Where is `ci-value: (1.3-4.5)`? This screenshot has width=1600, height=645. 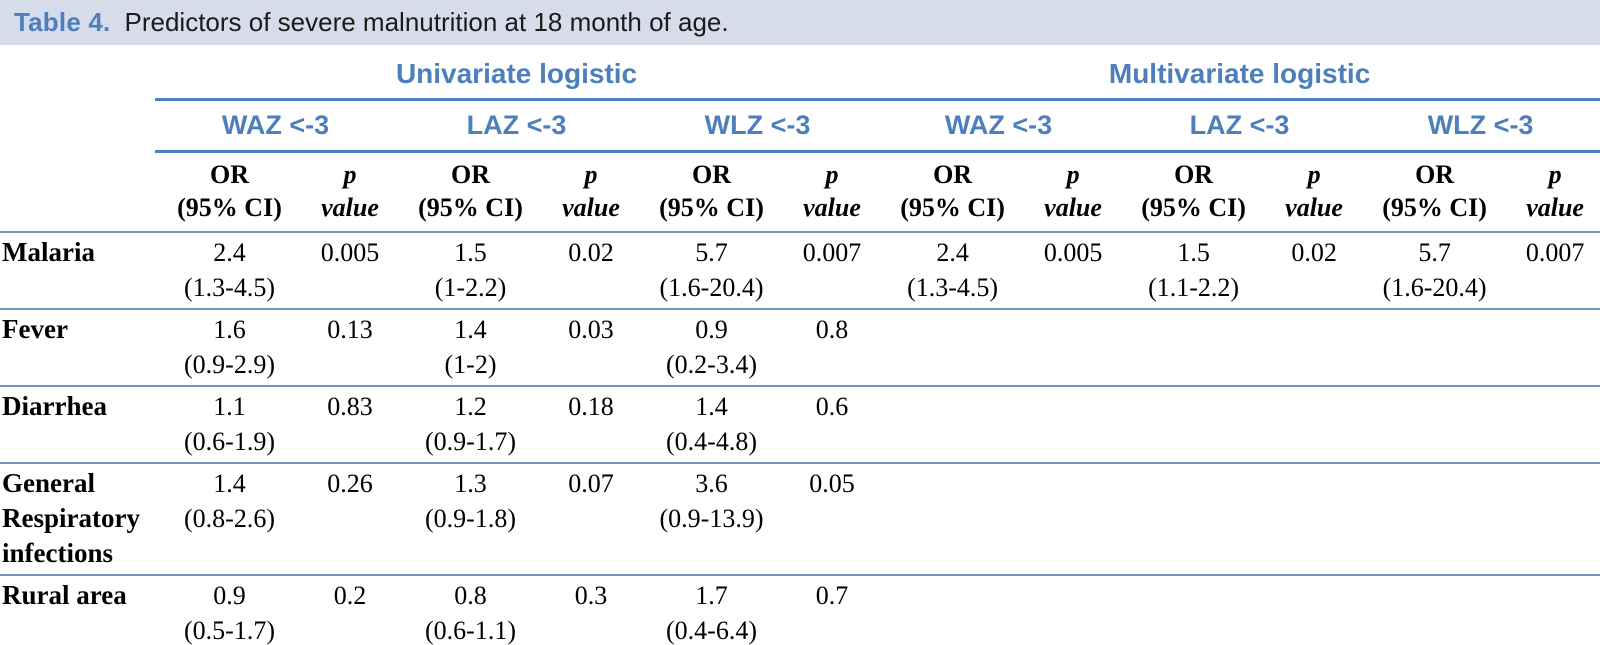
ci-value: (1.3-4.5) is located at coordinates (229, 287).